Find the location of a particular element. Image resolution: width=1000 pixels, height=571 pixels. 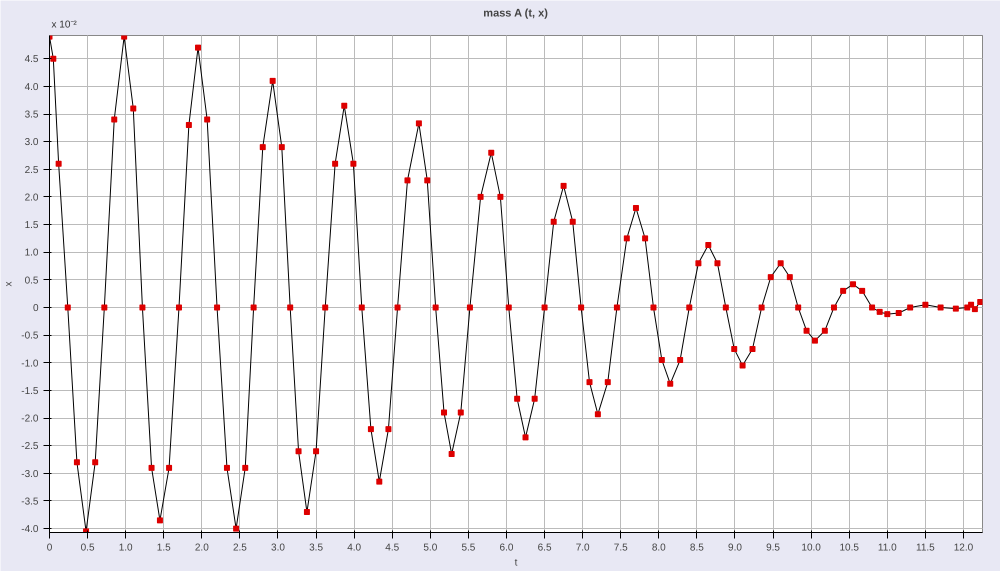

y-tick-label: 1.0 is located at coordinates (31, 253).